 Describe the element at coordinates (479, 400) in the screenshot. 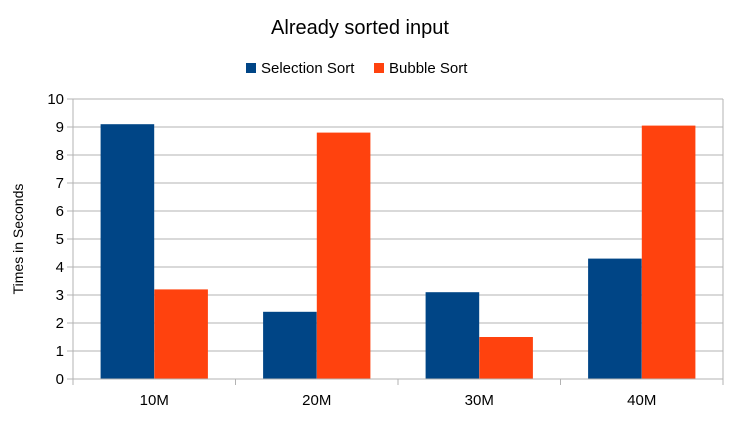

I see `x-tick-label: 30M` at that location.